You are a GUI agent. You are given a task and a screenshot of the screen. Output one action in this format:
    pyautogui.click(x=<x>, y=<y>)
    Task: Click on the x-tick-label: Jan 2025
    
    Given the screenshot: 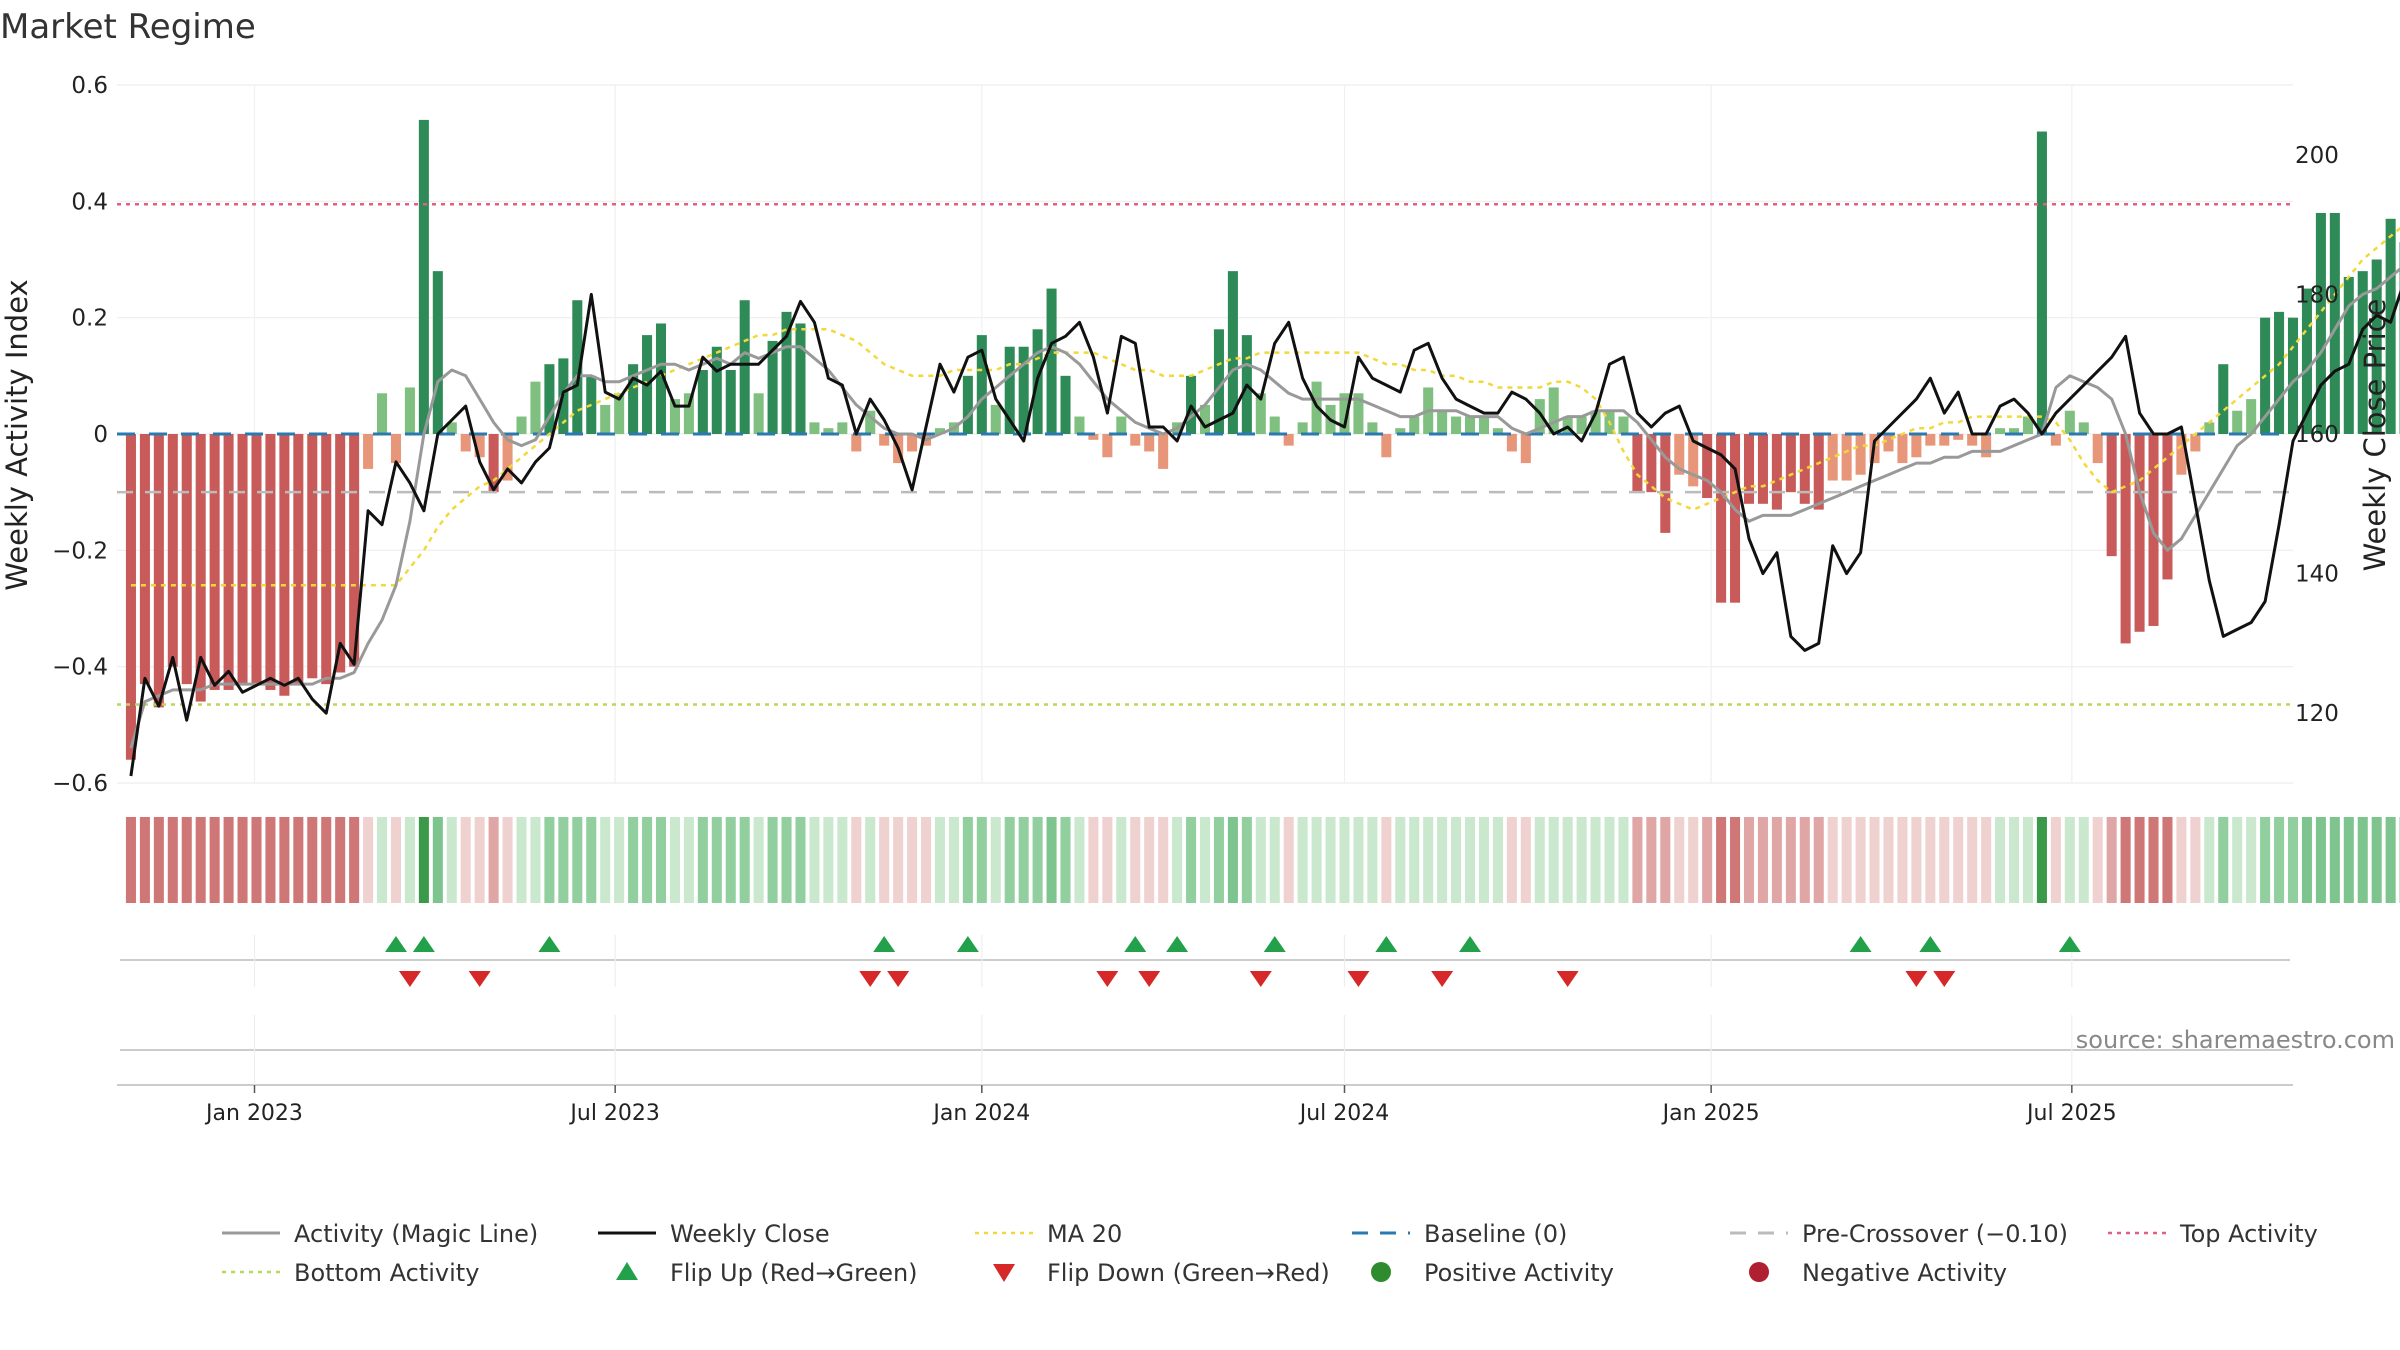 What is the action you would take?
    pyautogui.click(x=1710, y=1113)
    